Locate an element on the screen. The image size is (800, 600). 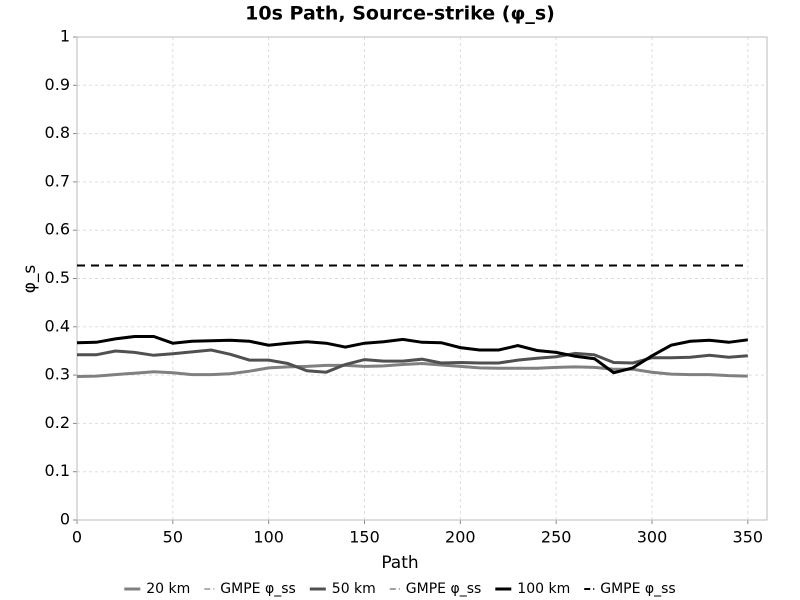
legend-label: 50 km is located at coordinates (354, 589).